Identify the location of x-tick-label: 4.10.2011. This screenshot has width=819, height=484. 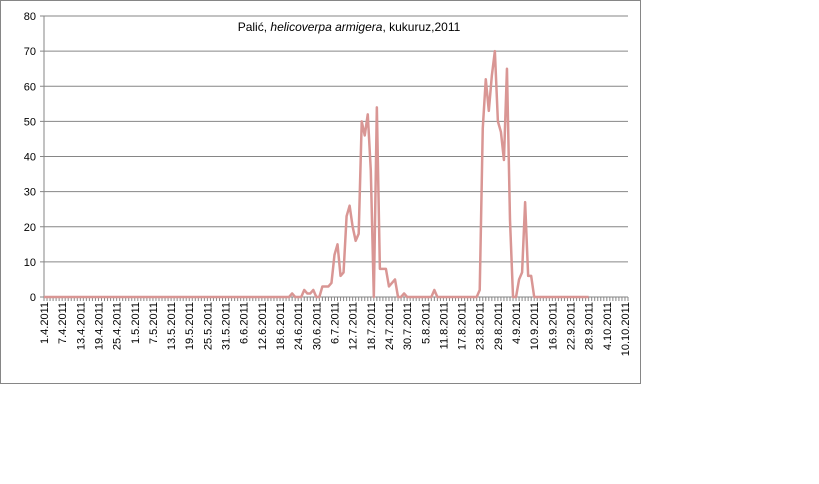
(608, 326).